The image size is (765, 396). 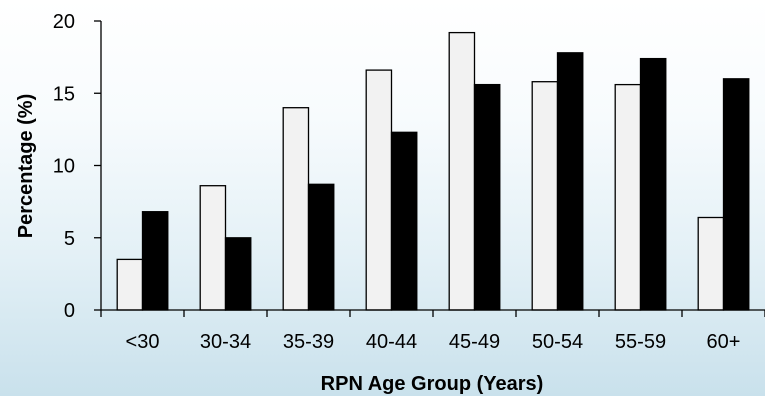 What do you see at coordinates (26, 166) in the screenshot?
I see `y-axis-title: Percentage (%)` at bounding box center [26, 166].